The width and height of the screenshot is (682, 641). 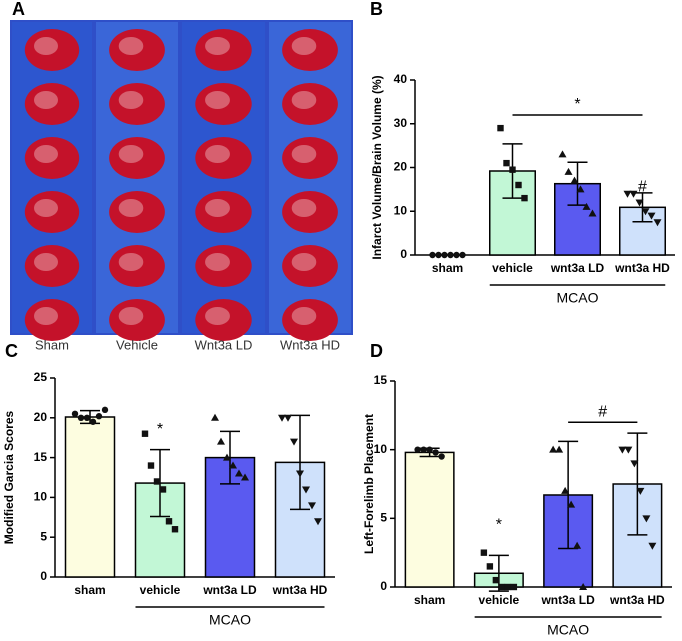 What do you see at coordinates (376, 351) in the screenshot?
I see `panel-letter: D` at bounding box center [376, 351].